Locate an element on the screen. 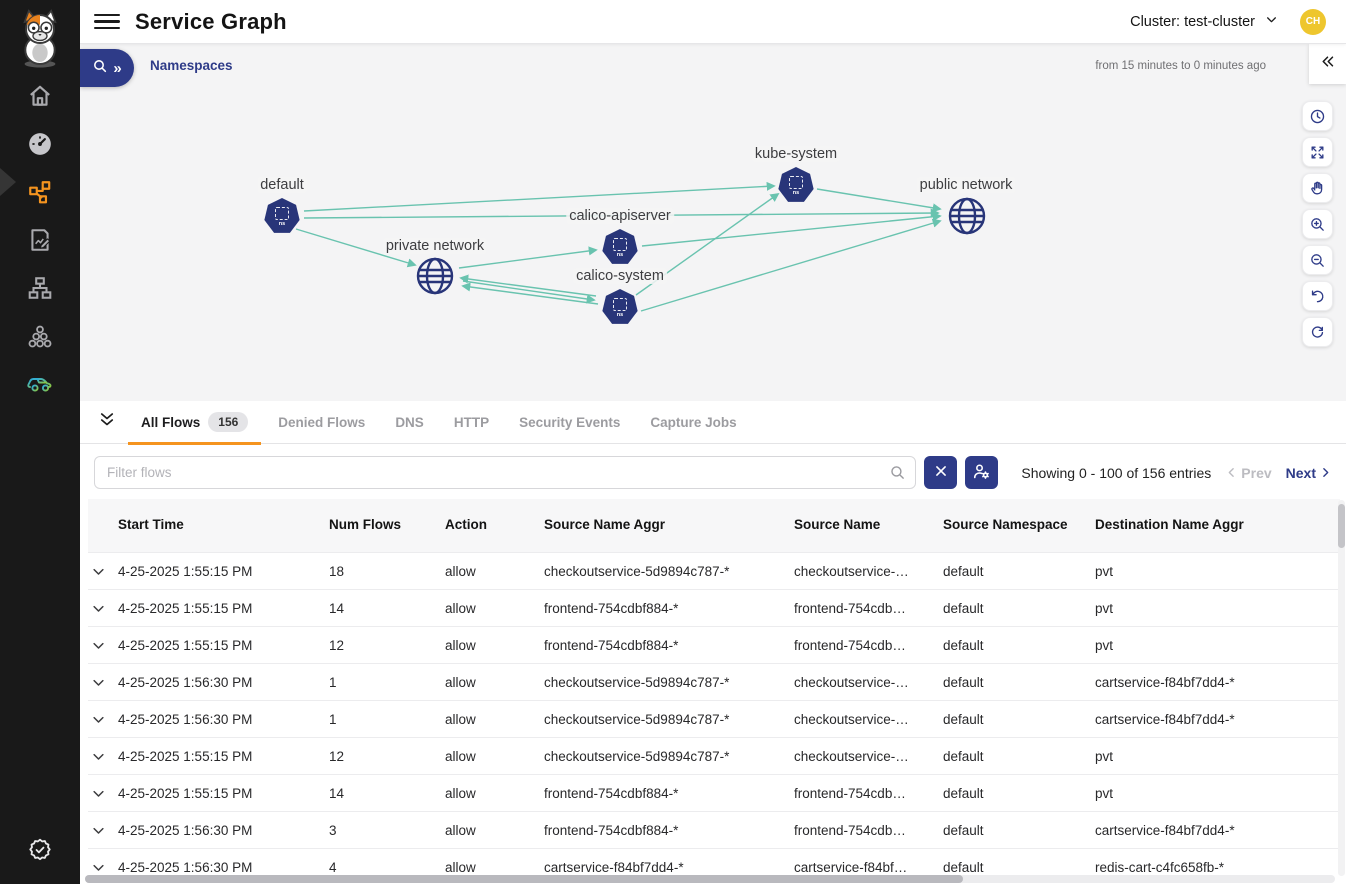  refresh-button is located at coordinates (1317, 332).